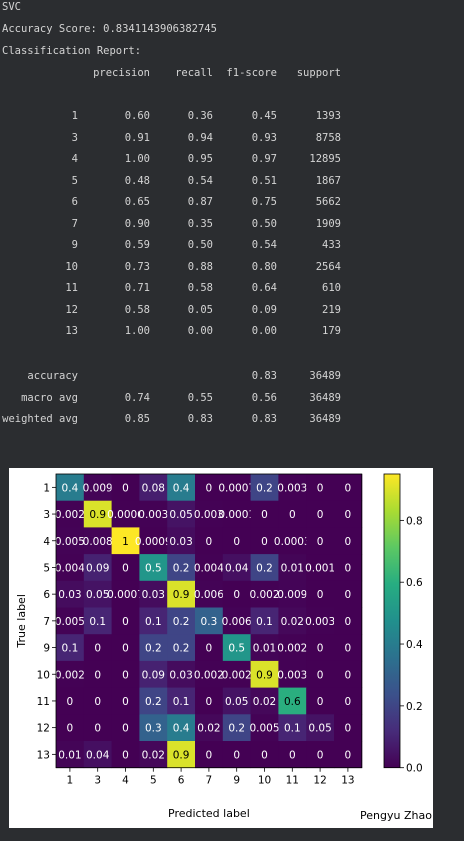  What do you see at coordinates (292, 649) in the screenshot?
I see `cell-value: 0.002` at bounding box center [292, 649].